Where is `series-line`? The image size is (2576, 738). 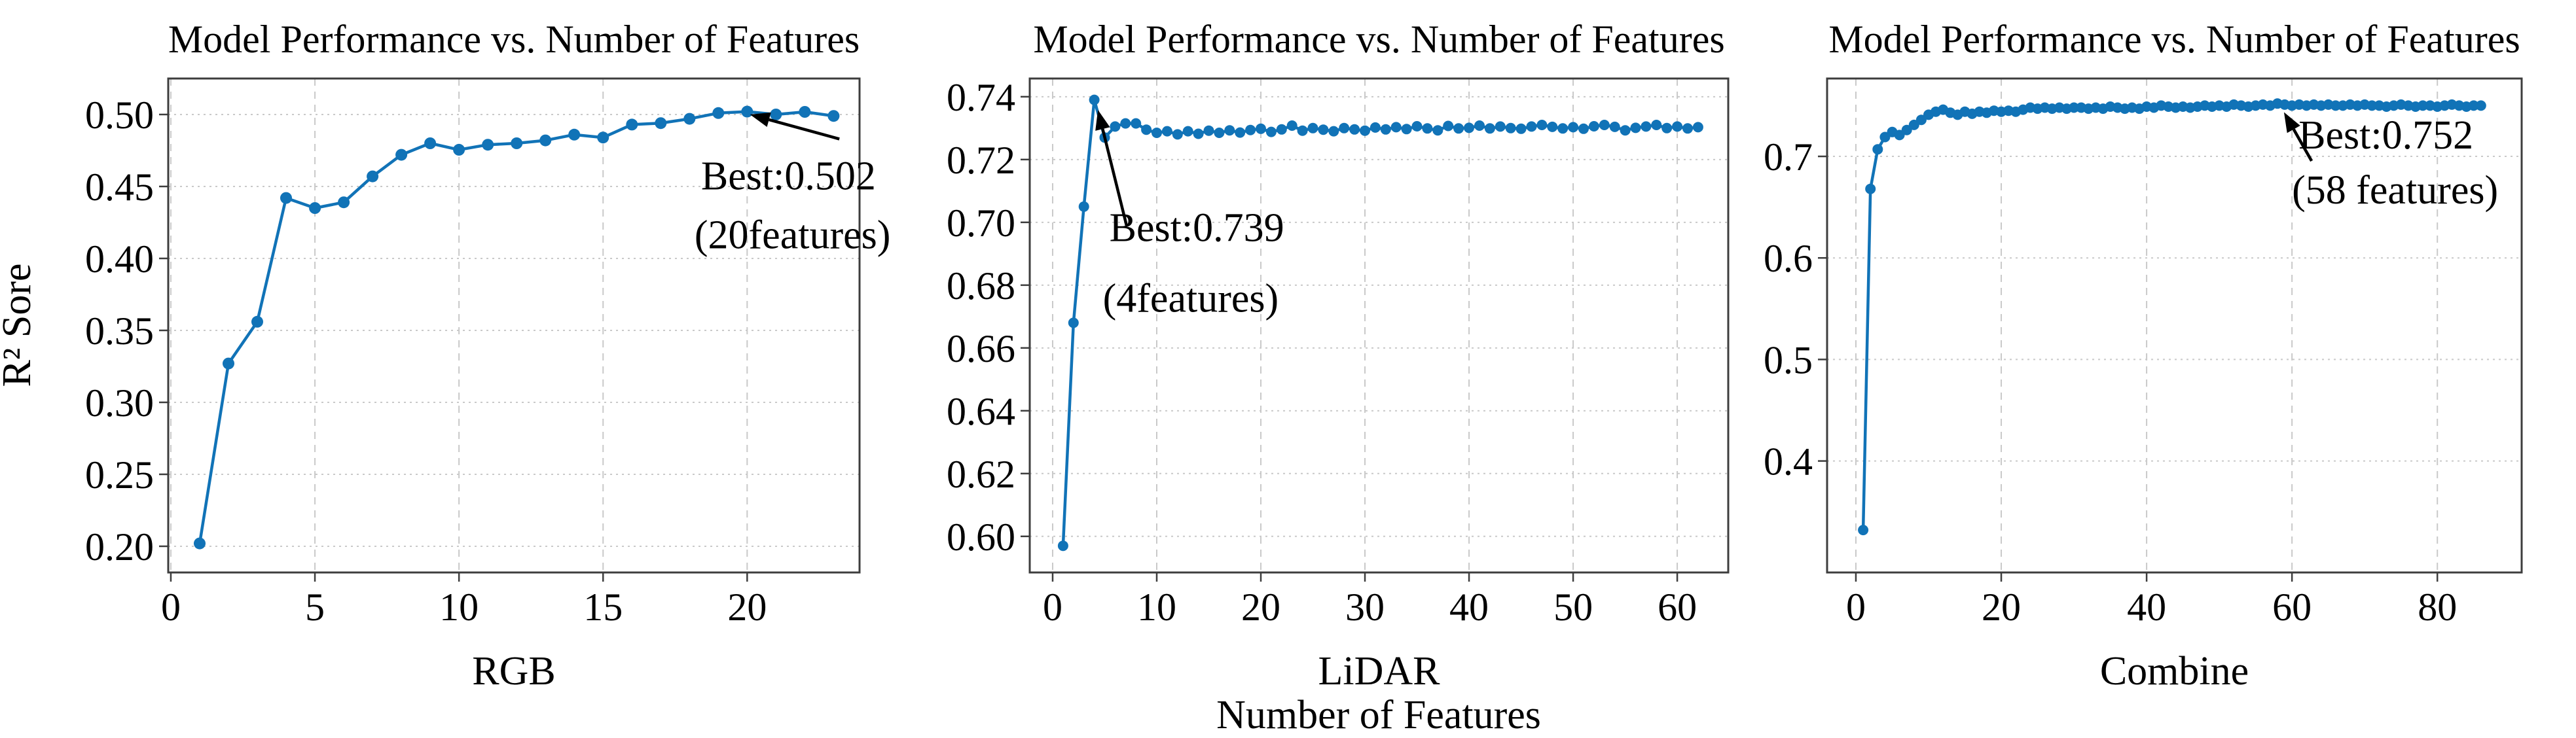
series-line is located at coordinates (2172, 317).